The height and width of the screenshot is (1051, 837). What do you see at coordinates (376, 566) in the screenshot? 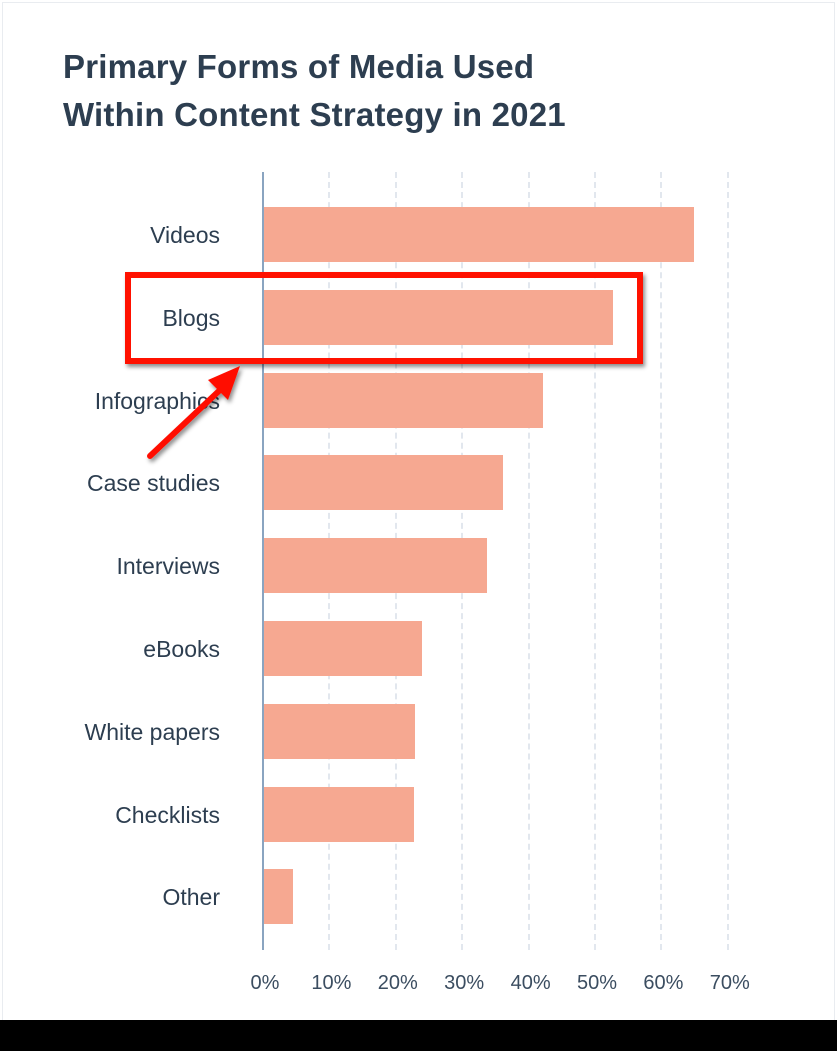
I see `bar-interviews` at bounding box center [376, 566].